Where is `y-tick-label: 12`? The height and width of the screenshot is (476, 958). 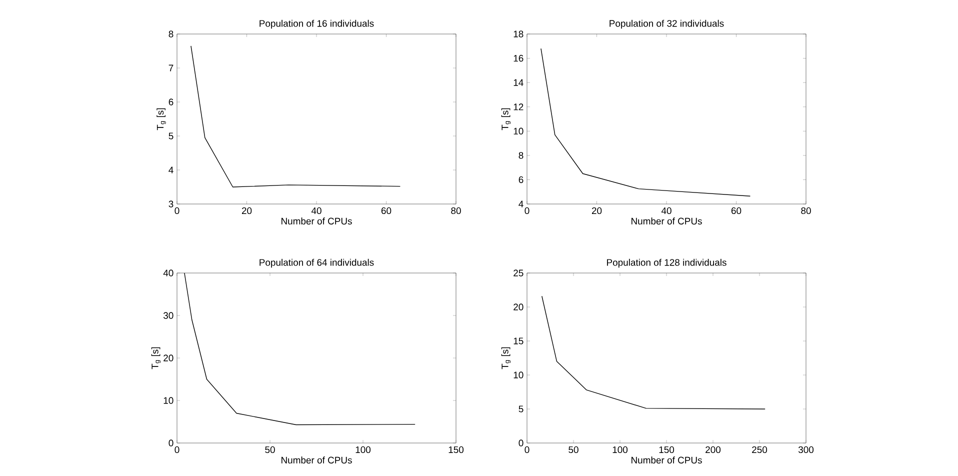
y-tick-label: 12 is located at coordinates (519, 107).